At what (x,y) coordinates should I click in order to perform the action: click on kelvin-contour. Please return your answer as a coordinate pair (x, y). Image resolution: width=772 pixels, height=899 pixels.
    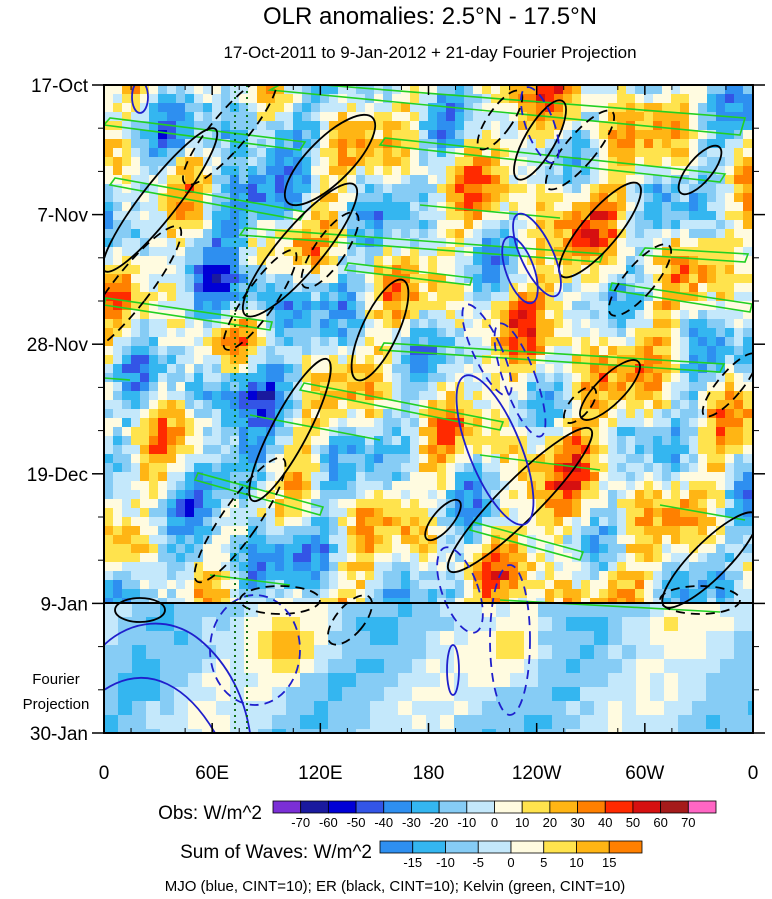
    Looking at the image, I should click on (188, 314).